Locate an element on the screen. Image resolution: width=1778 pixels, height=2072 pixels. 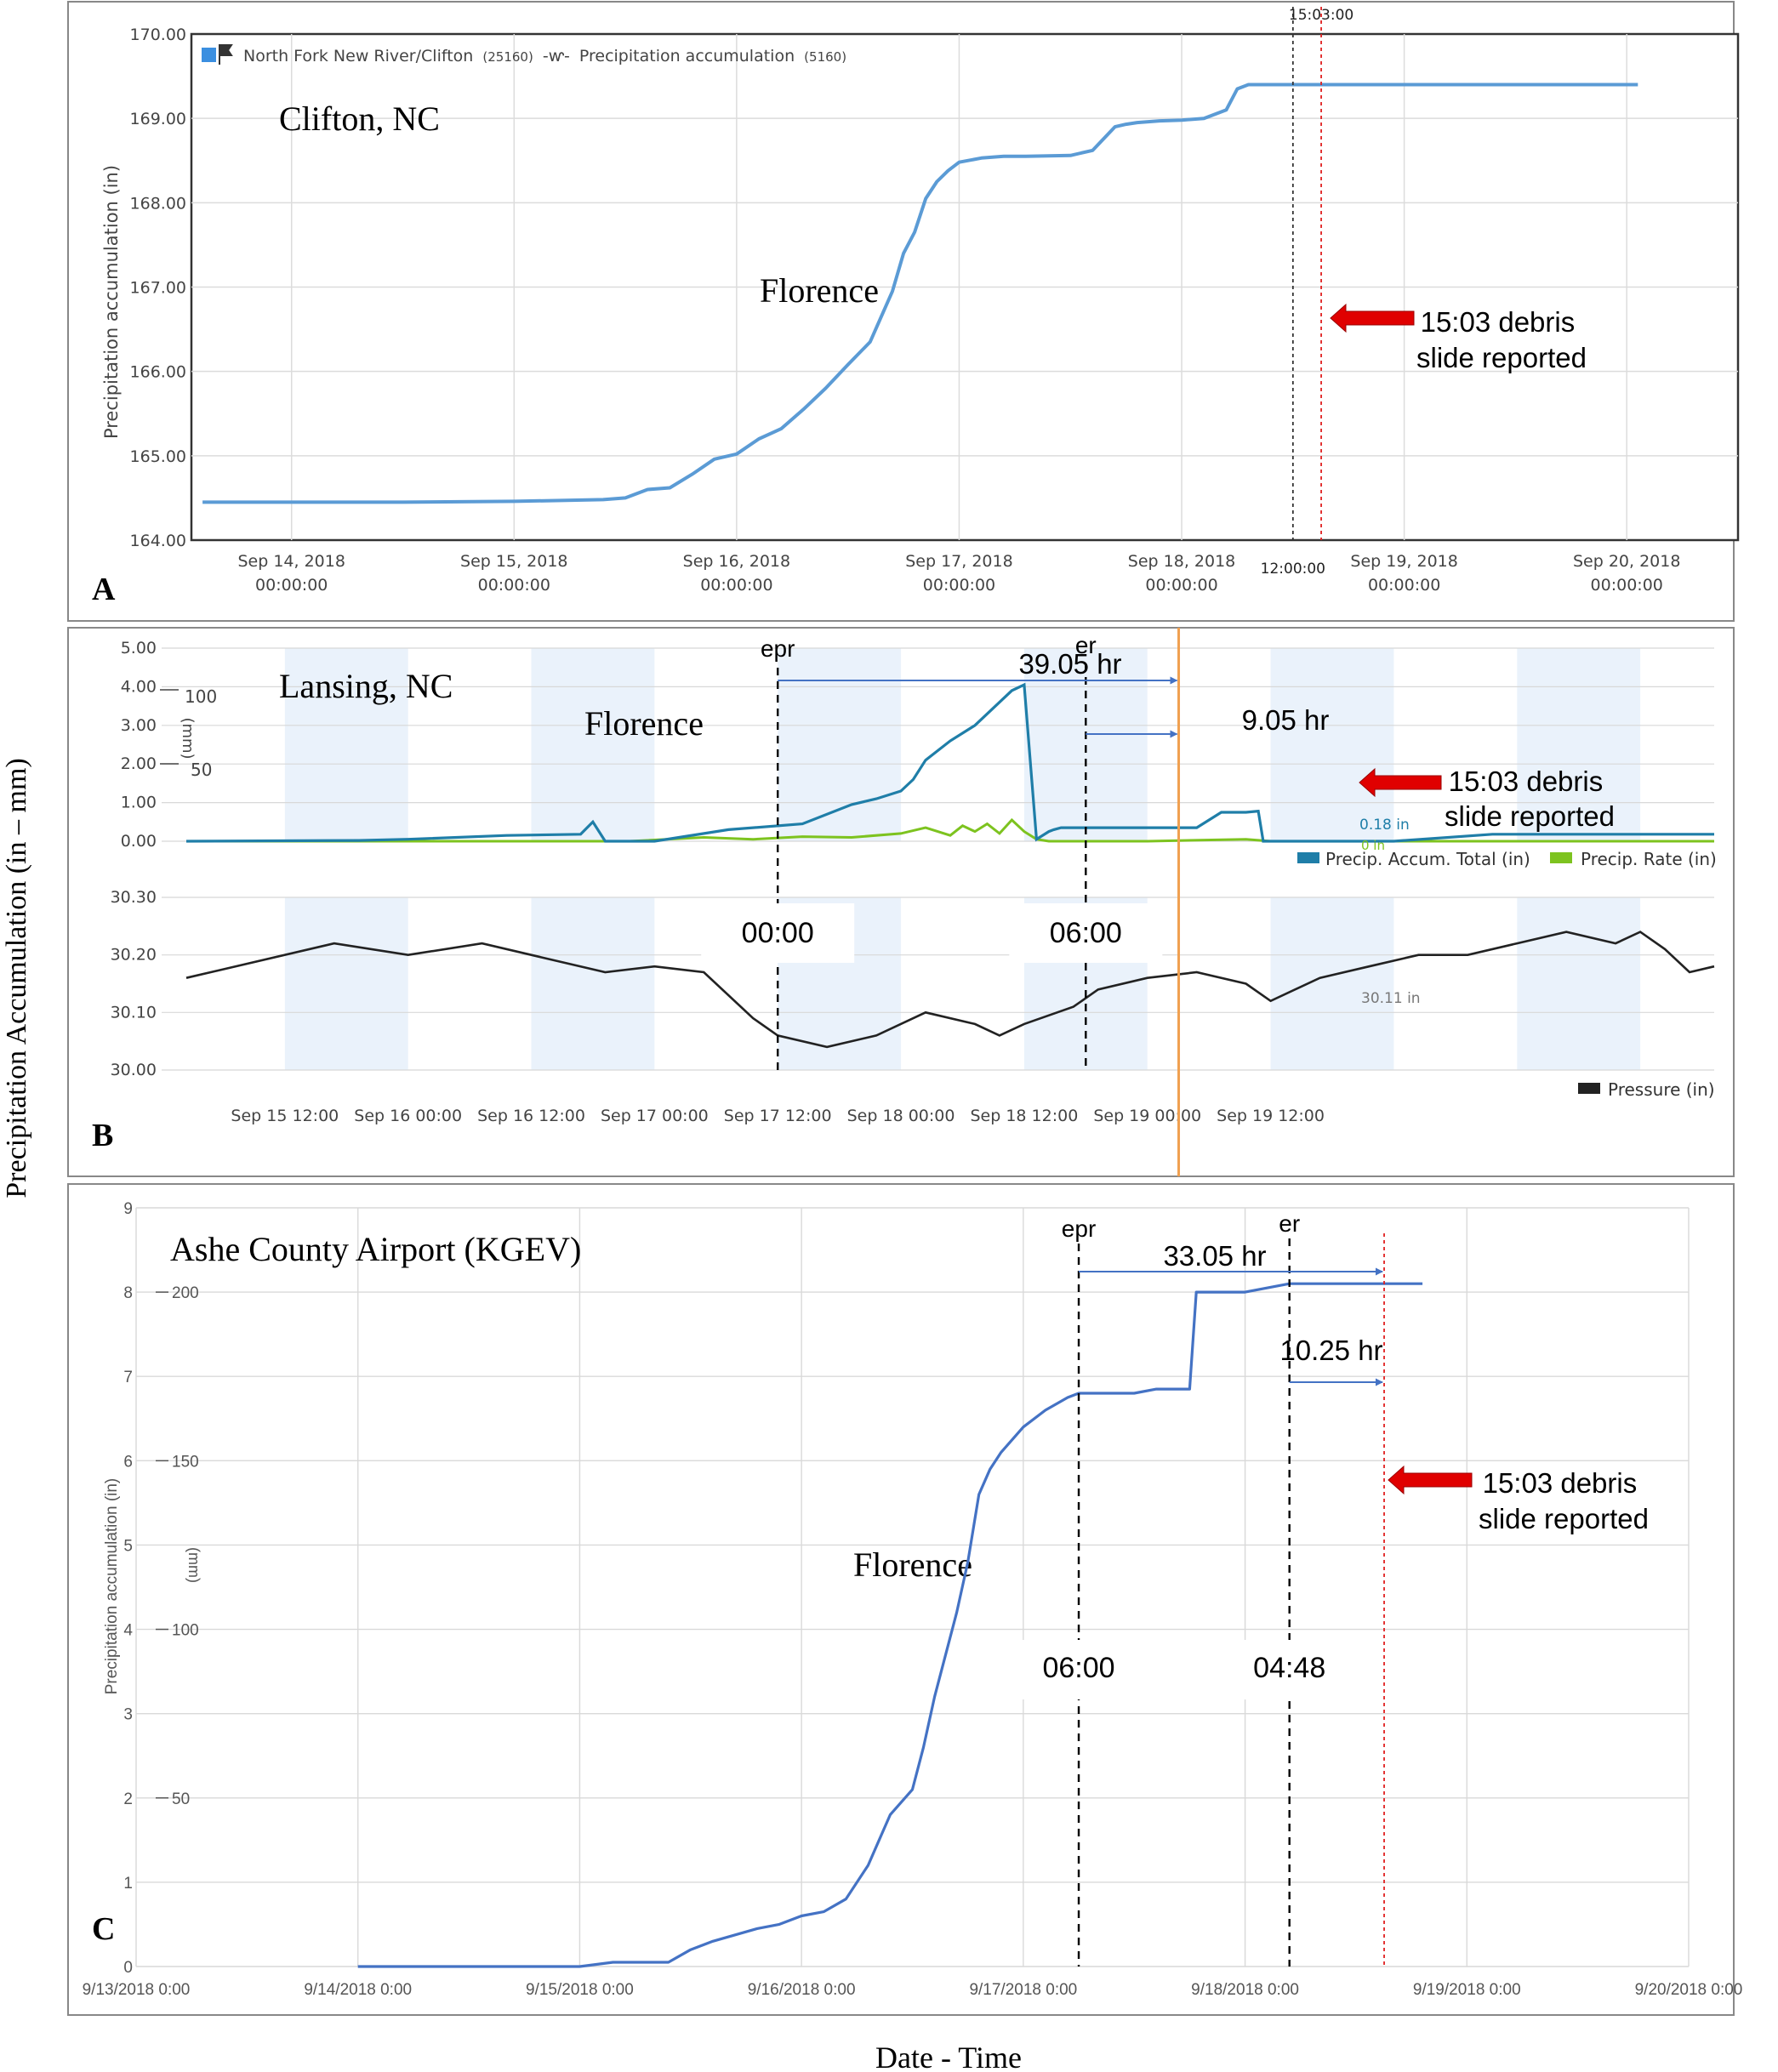
panel-b-red-arrow is located at coordinates (1400, 782).